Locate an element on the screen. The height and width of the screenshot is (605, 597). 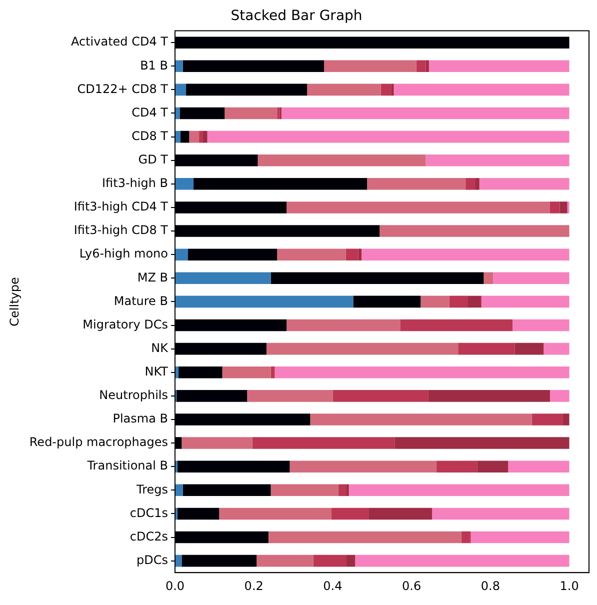
y-tick-label: Neutrophils is located at coordinates (133, 395).